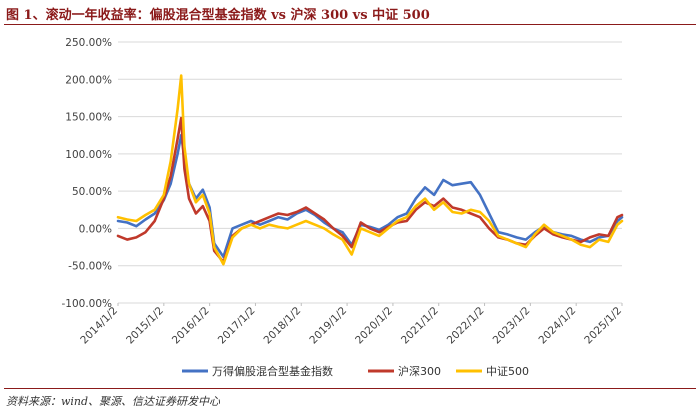 This screenshot has height=413, width=700. I want to click on x-tick-label: 2022/1/2, so click(466, 326).